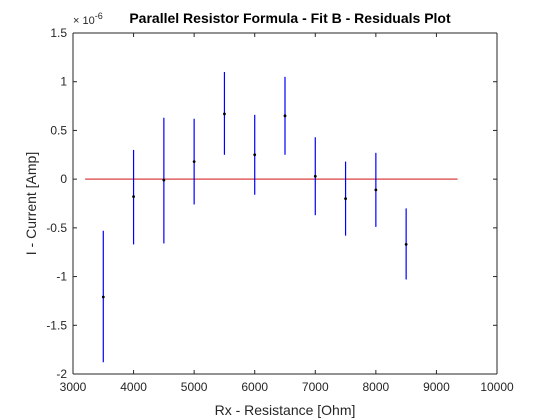  I want to click on y-tick-label: -0.5, so click(56, 228).